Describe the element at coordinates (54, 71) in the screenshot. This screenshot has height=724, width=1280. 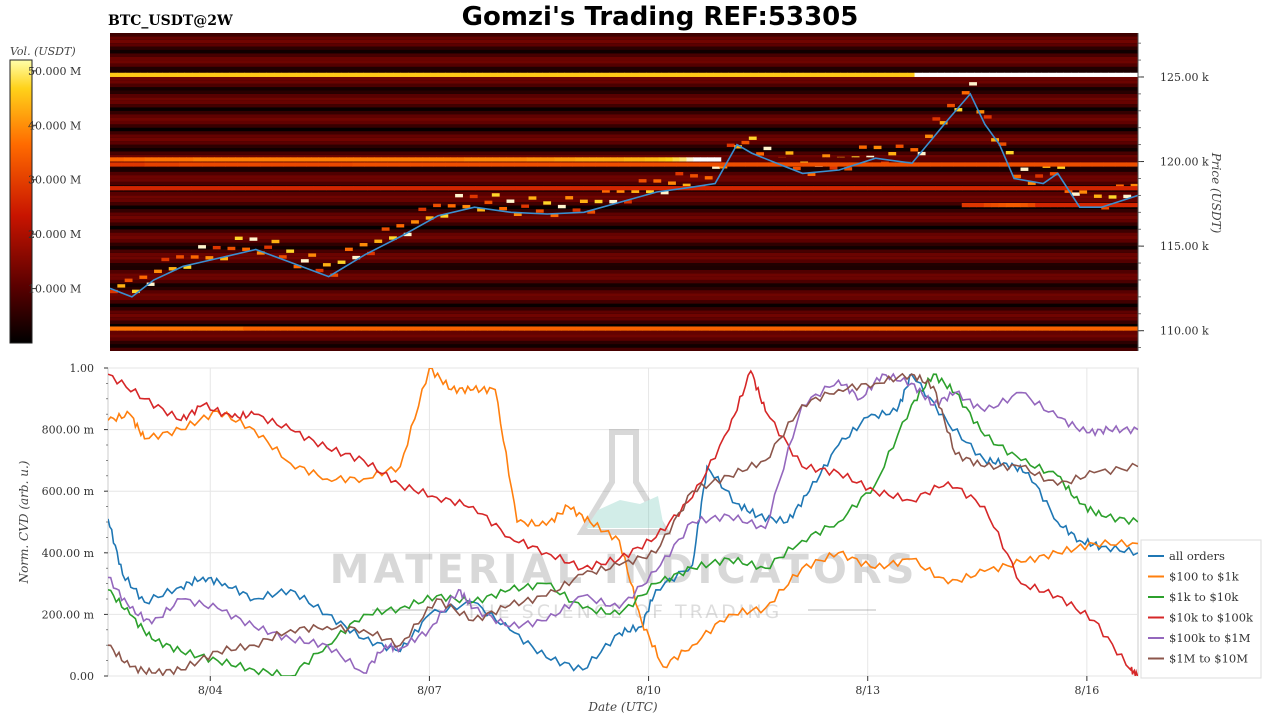
I see `colorbar-tick-label: 50.000 M` at that location.